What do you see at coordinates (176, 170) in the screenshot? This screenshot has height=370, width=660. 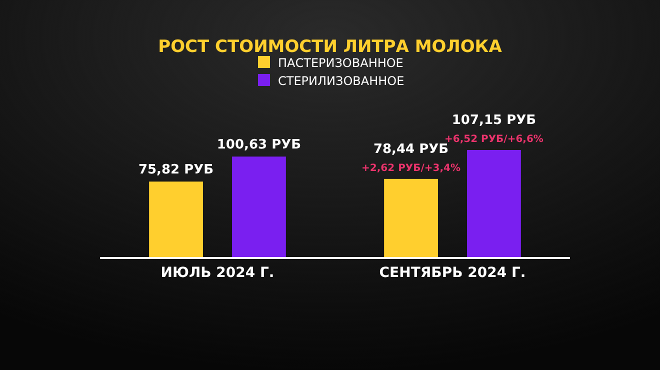 I see `data-label: 75,82 РУБ` at bounding box center [176, 170].